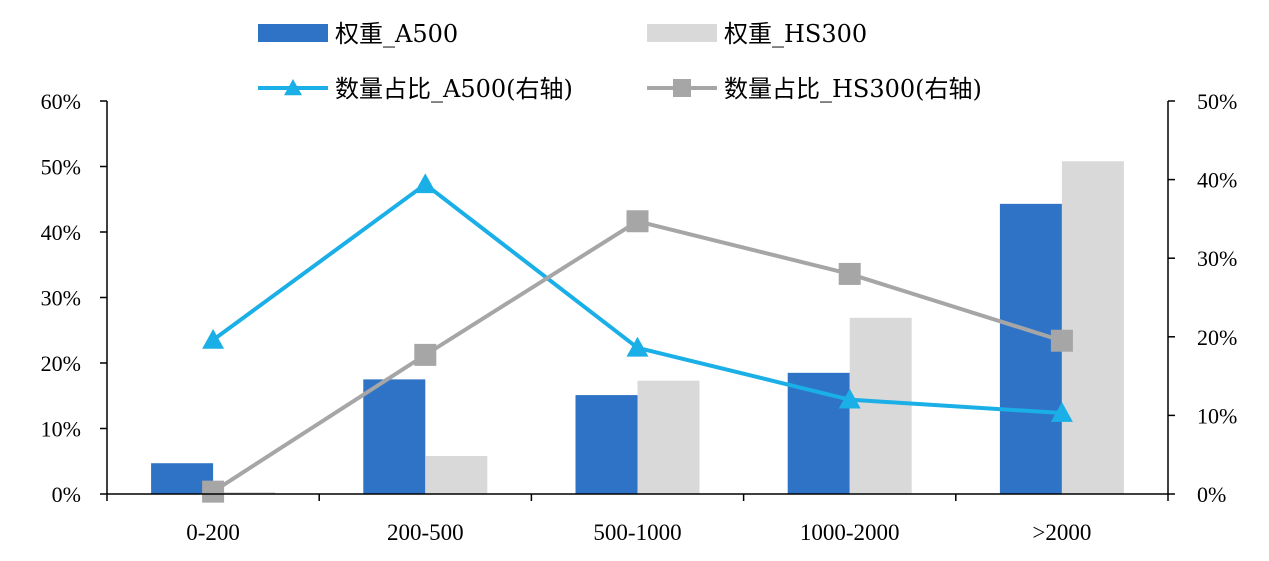 This screenshot has height=561, width=1269. What do you see at coordinates (1217, 258) in the screenshot?
I see `y-right-tick-label: 30%` at bounding box center [1217, 258].